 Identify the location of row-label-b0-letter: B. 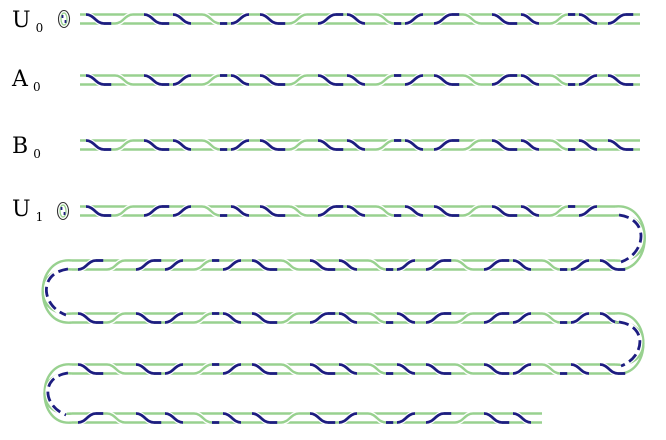
(20, 146).